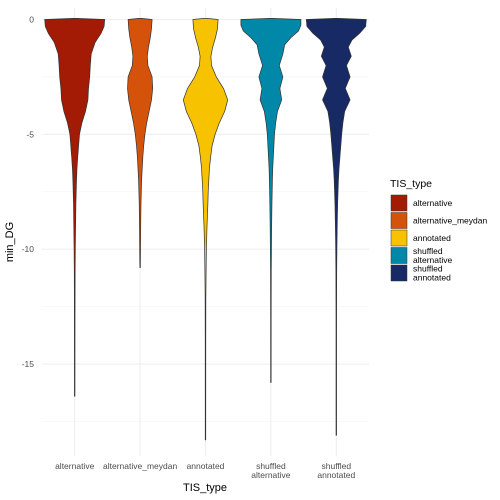 The width and height of the screenshot is (500, 500). Describe the element at coordinates (271, 200) in the screenshot. I see `violin-shuffled-alternative` at that location.